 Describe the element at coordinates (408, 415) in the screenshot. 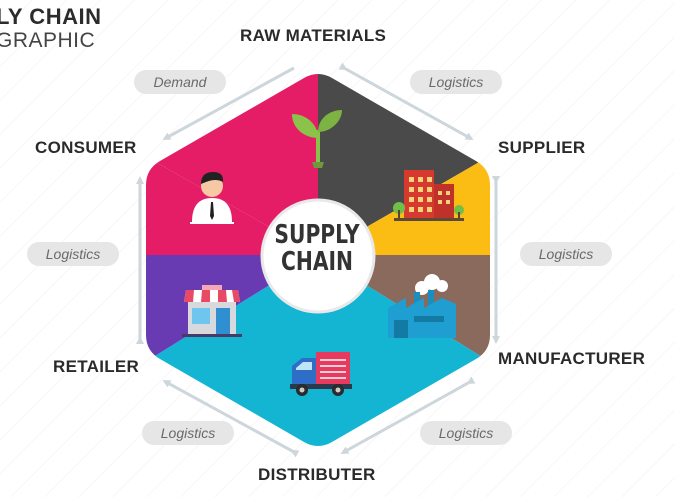

I see `arrow-manufacturer-distributer` at that location.